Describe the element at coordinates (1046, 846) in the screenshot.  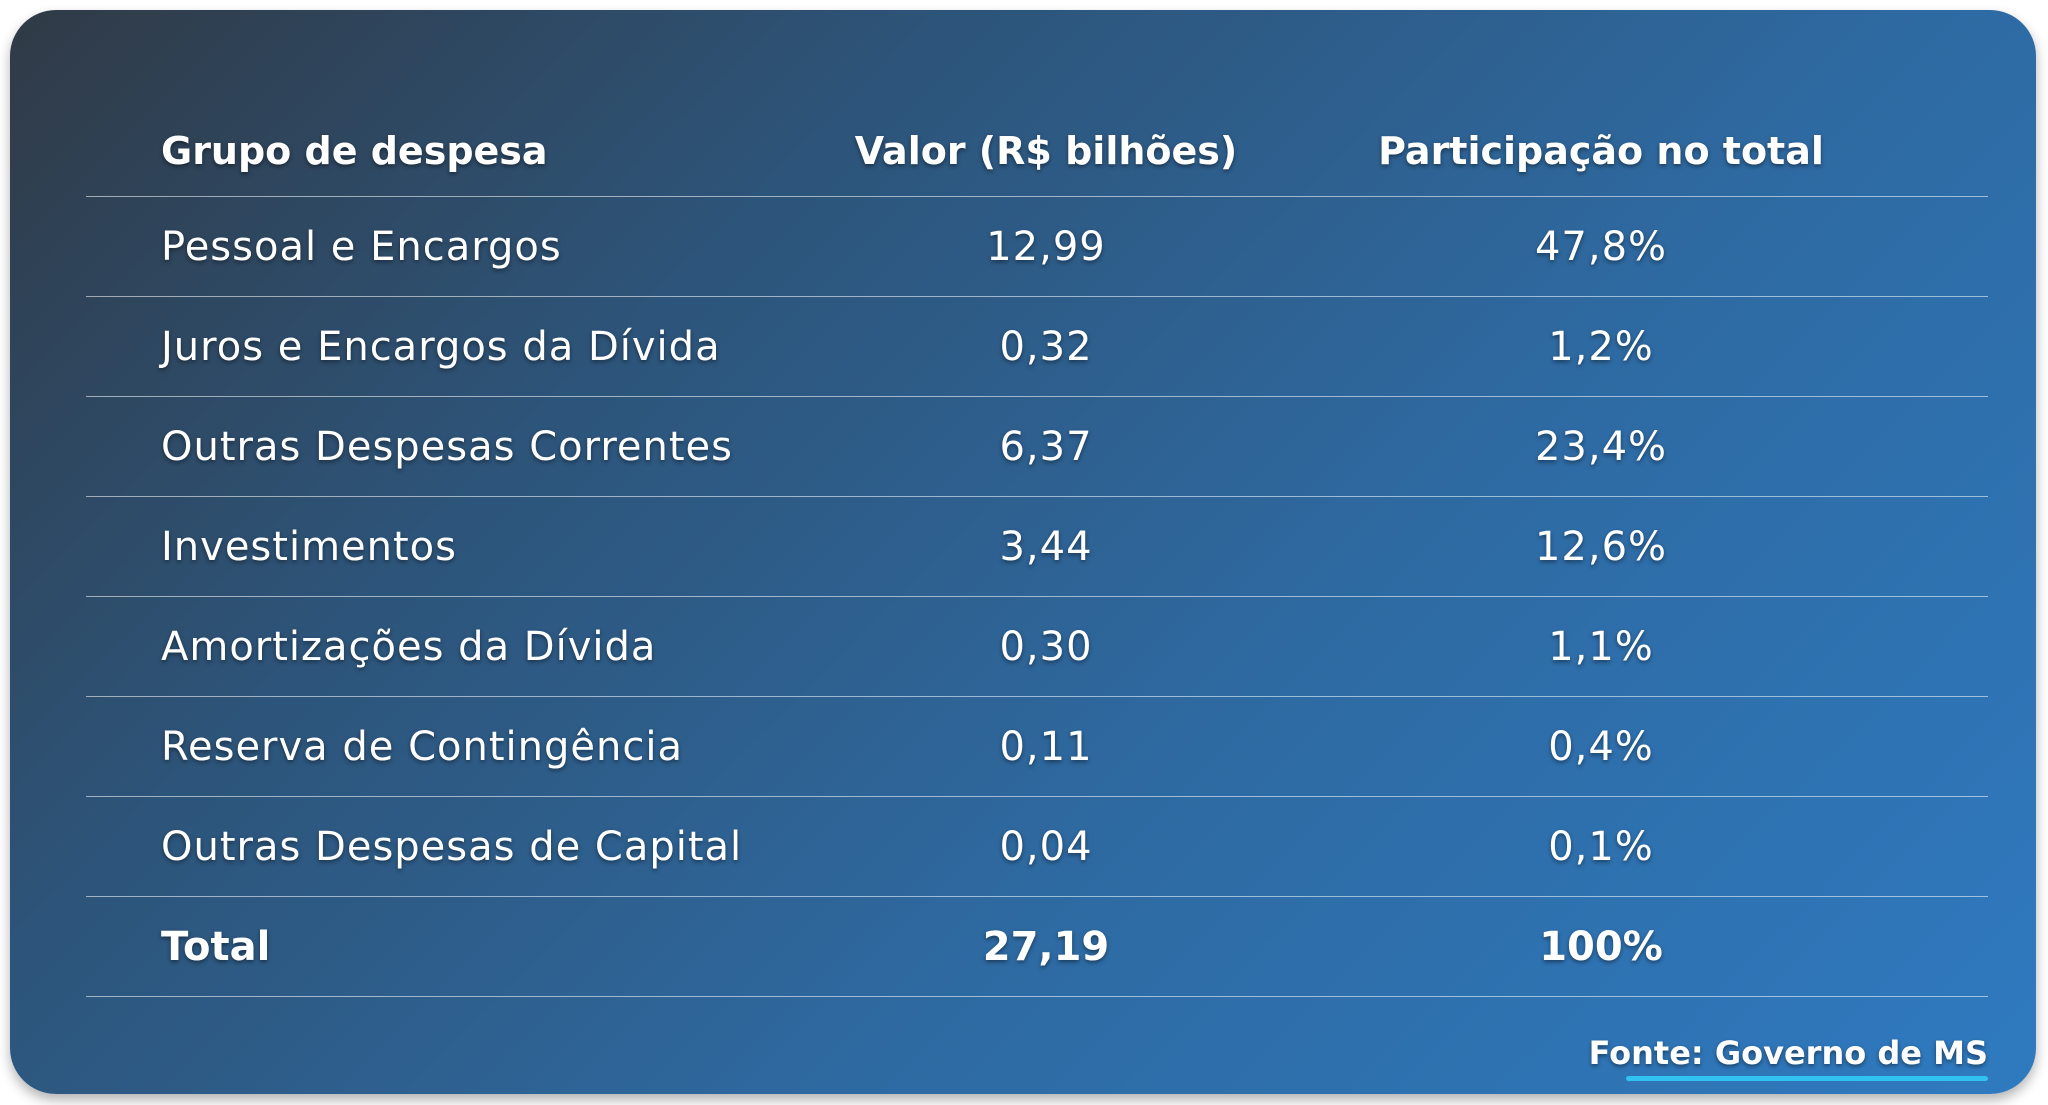
I see `cell-valor: 0,04` at that location.